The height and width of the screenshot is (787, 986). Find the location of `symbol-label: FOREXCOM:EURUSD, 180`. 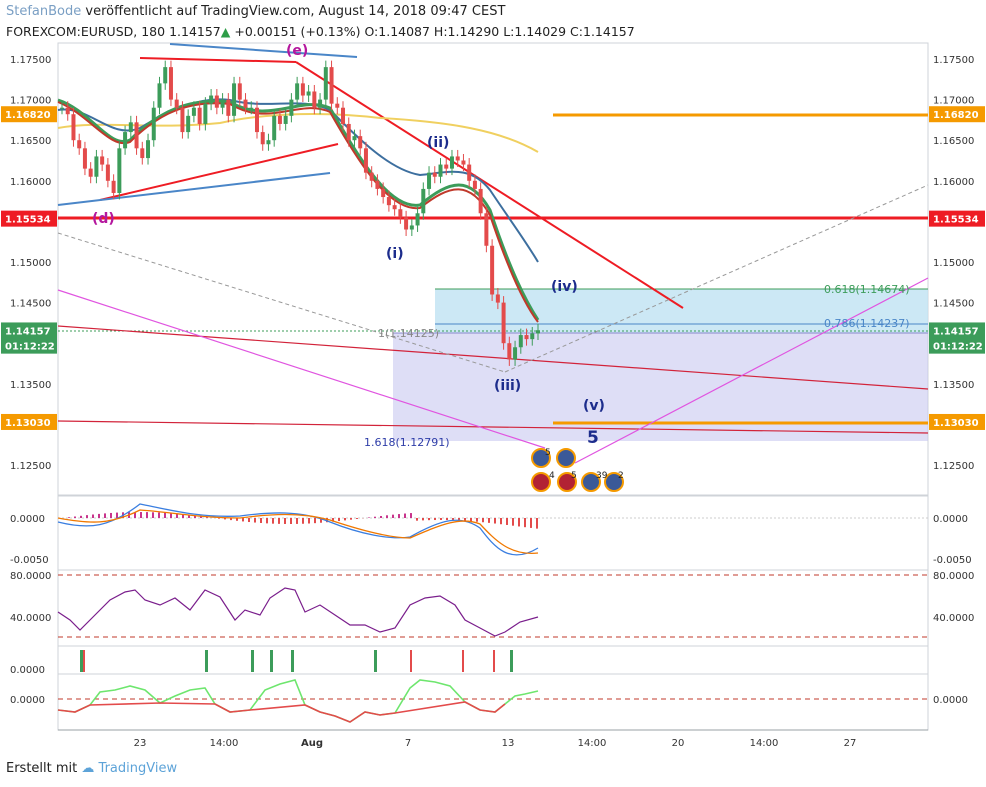

symbol-label: FOREXCOM:EURUSD, 180 is located at coordinates (86, 31).